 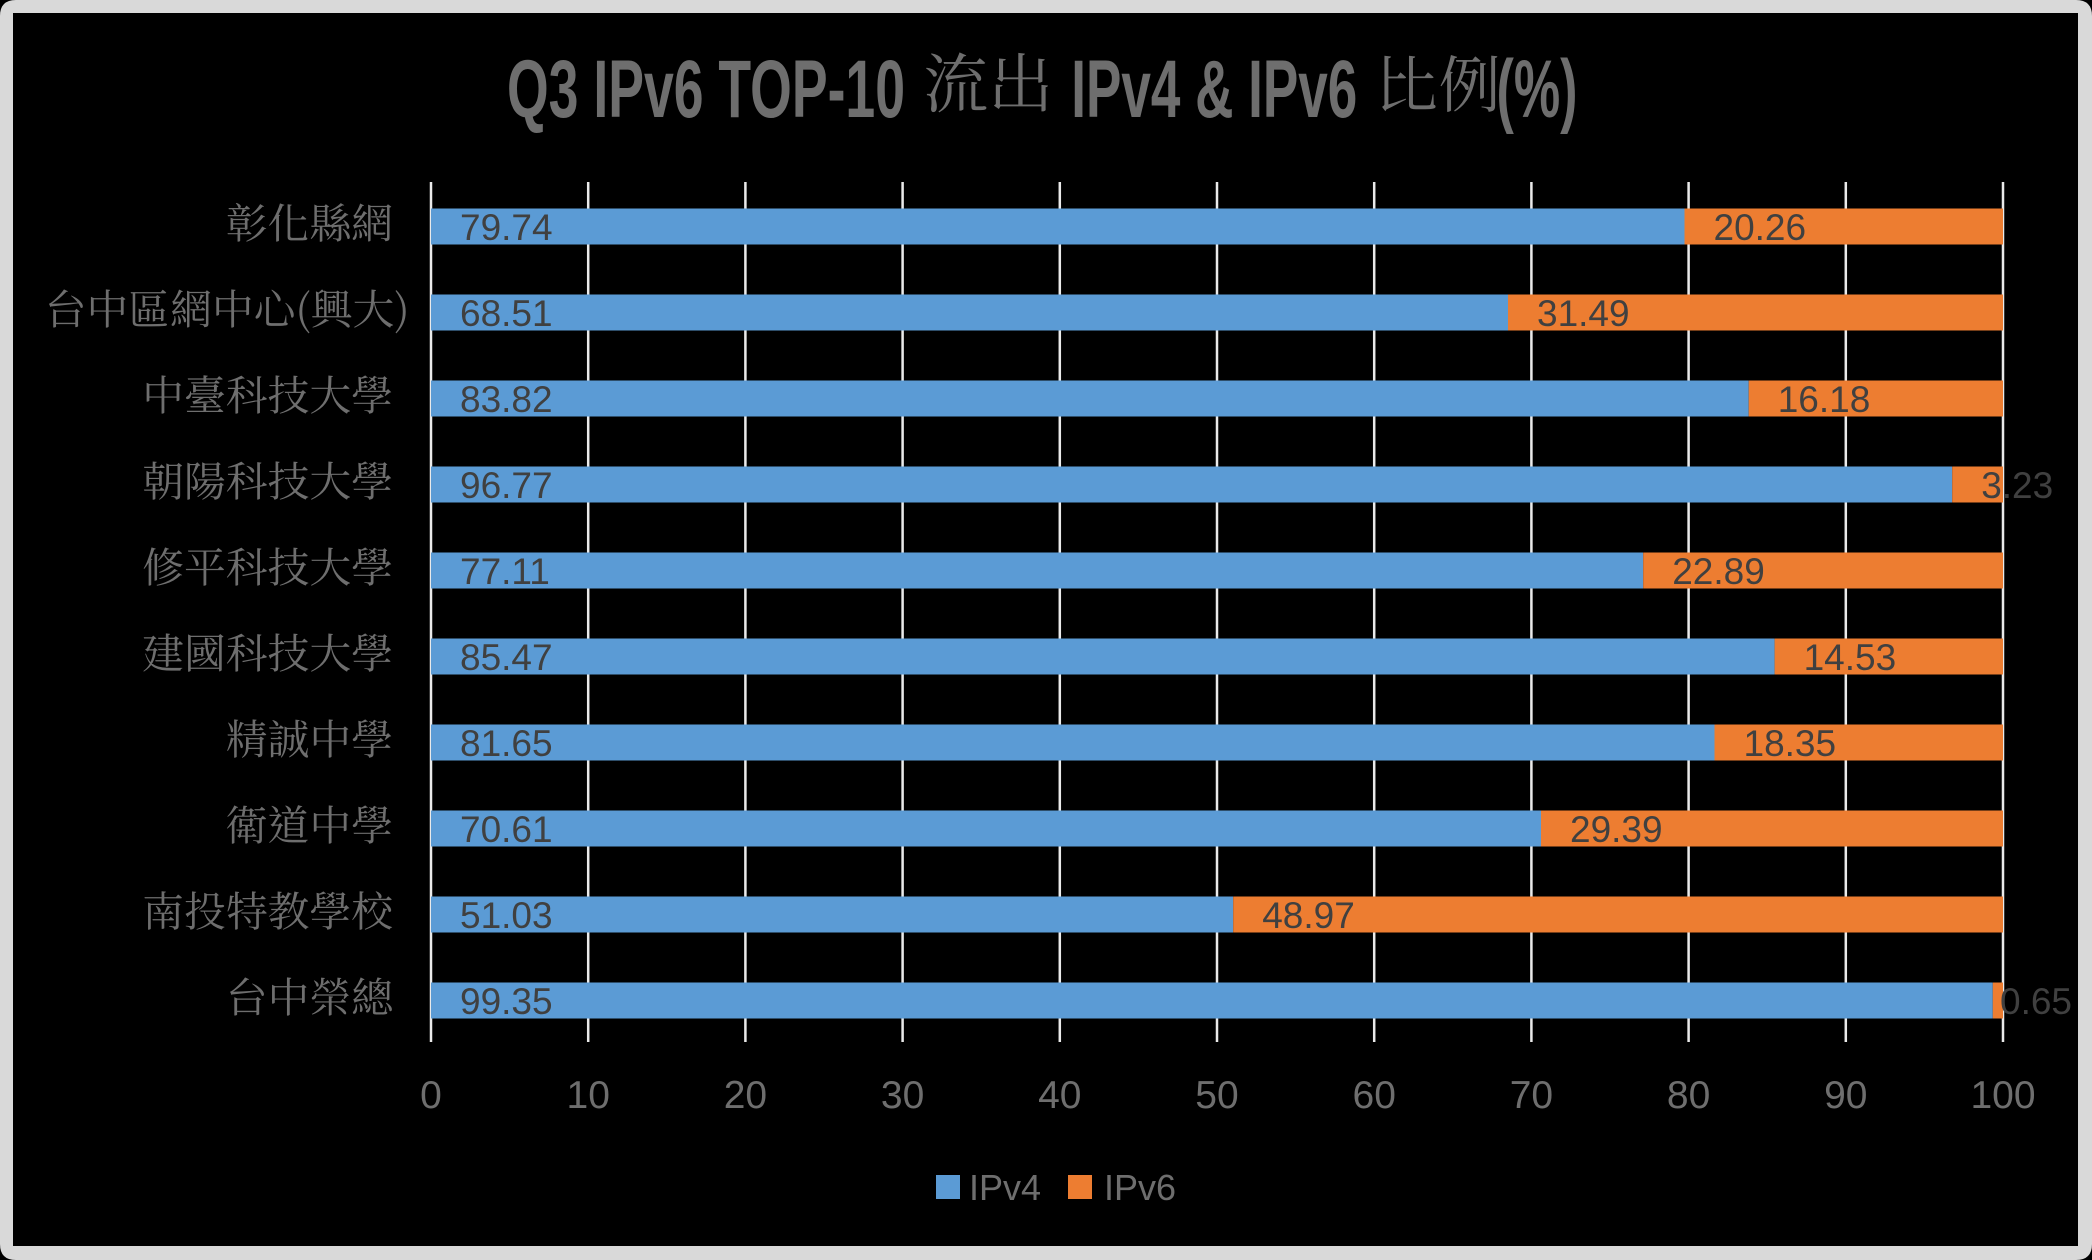 I want to click on svg-text: 16.18, so click(x=1824, y=399).